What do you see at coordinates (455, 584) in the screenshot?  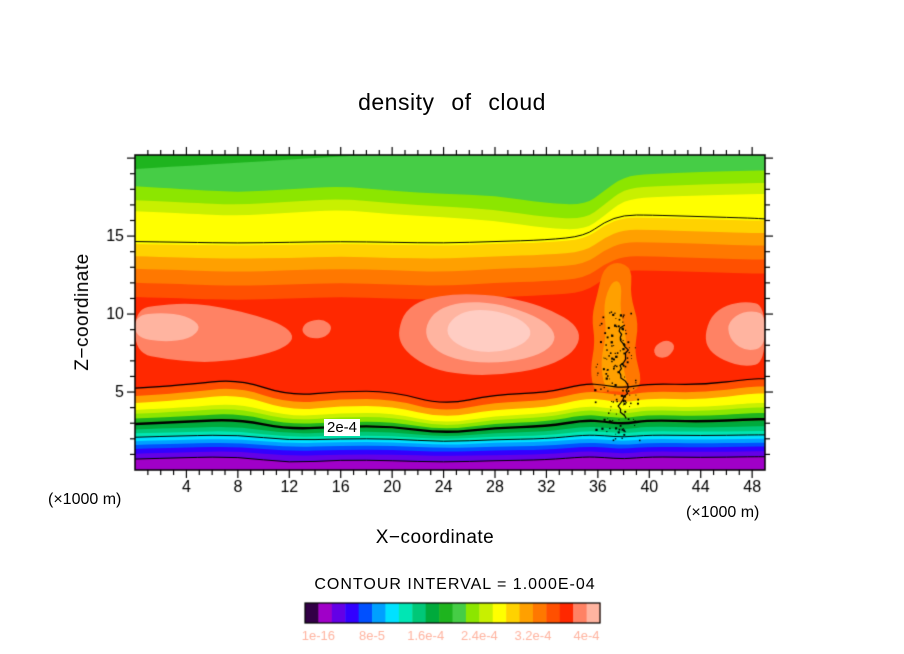 I see `contour-interval-text: CONTOUR INTERVAL = 1.000E-04` at bounding box center [455, 584].